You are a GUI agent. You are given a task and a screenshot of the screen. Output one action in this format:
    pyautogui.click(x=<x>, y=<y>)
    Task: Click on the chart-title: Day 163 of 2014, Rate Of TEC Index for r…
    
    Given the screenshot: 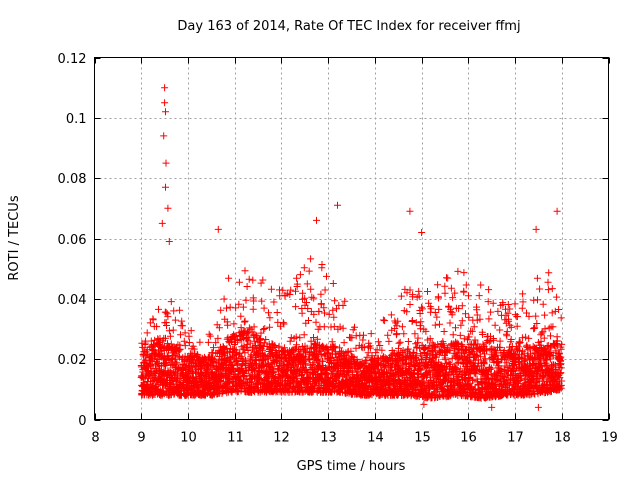 What is the action you would take?
    pyautogui.click(x=348, y=26)
    